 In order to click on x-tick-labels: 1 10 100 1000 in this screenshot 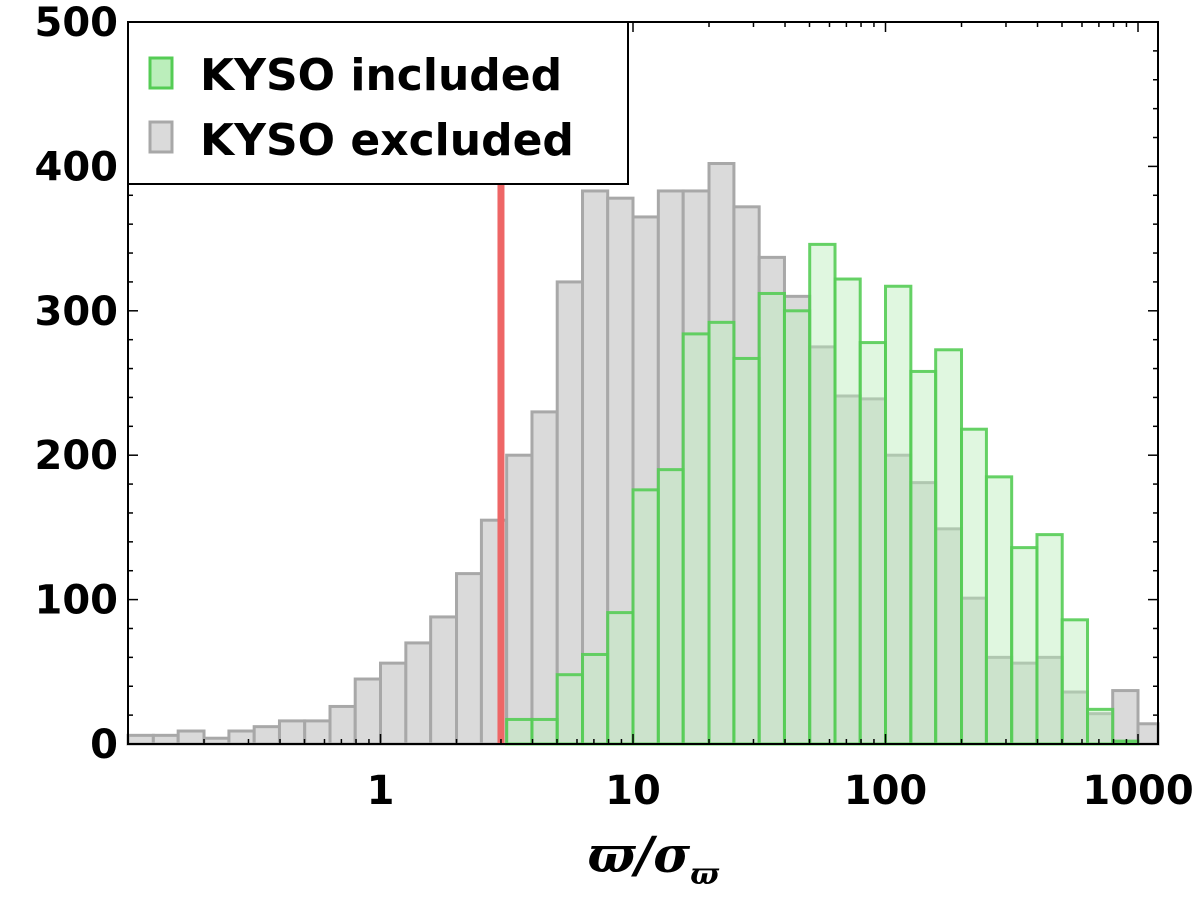, I will do `click(780, 791)`.